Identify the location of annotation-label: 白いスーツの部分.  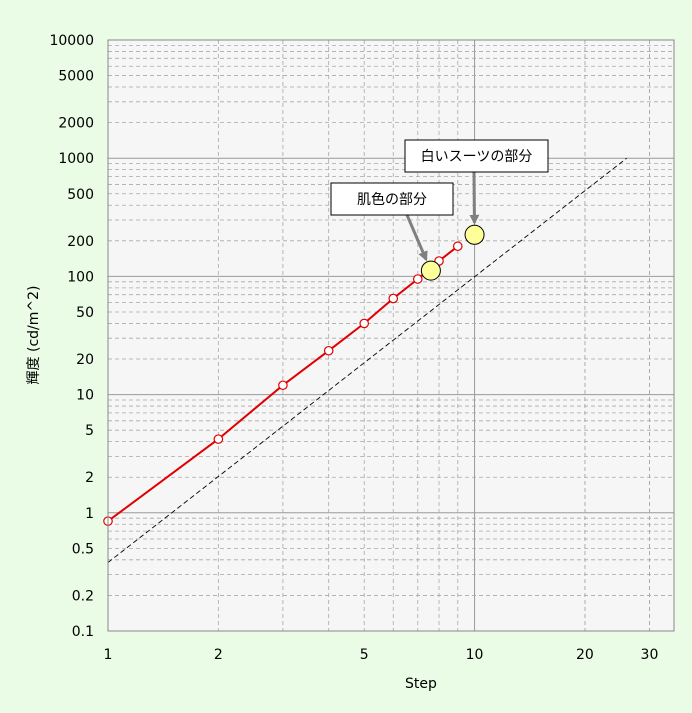
(477, 157).